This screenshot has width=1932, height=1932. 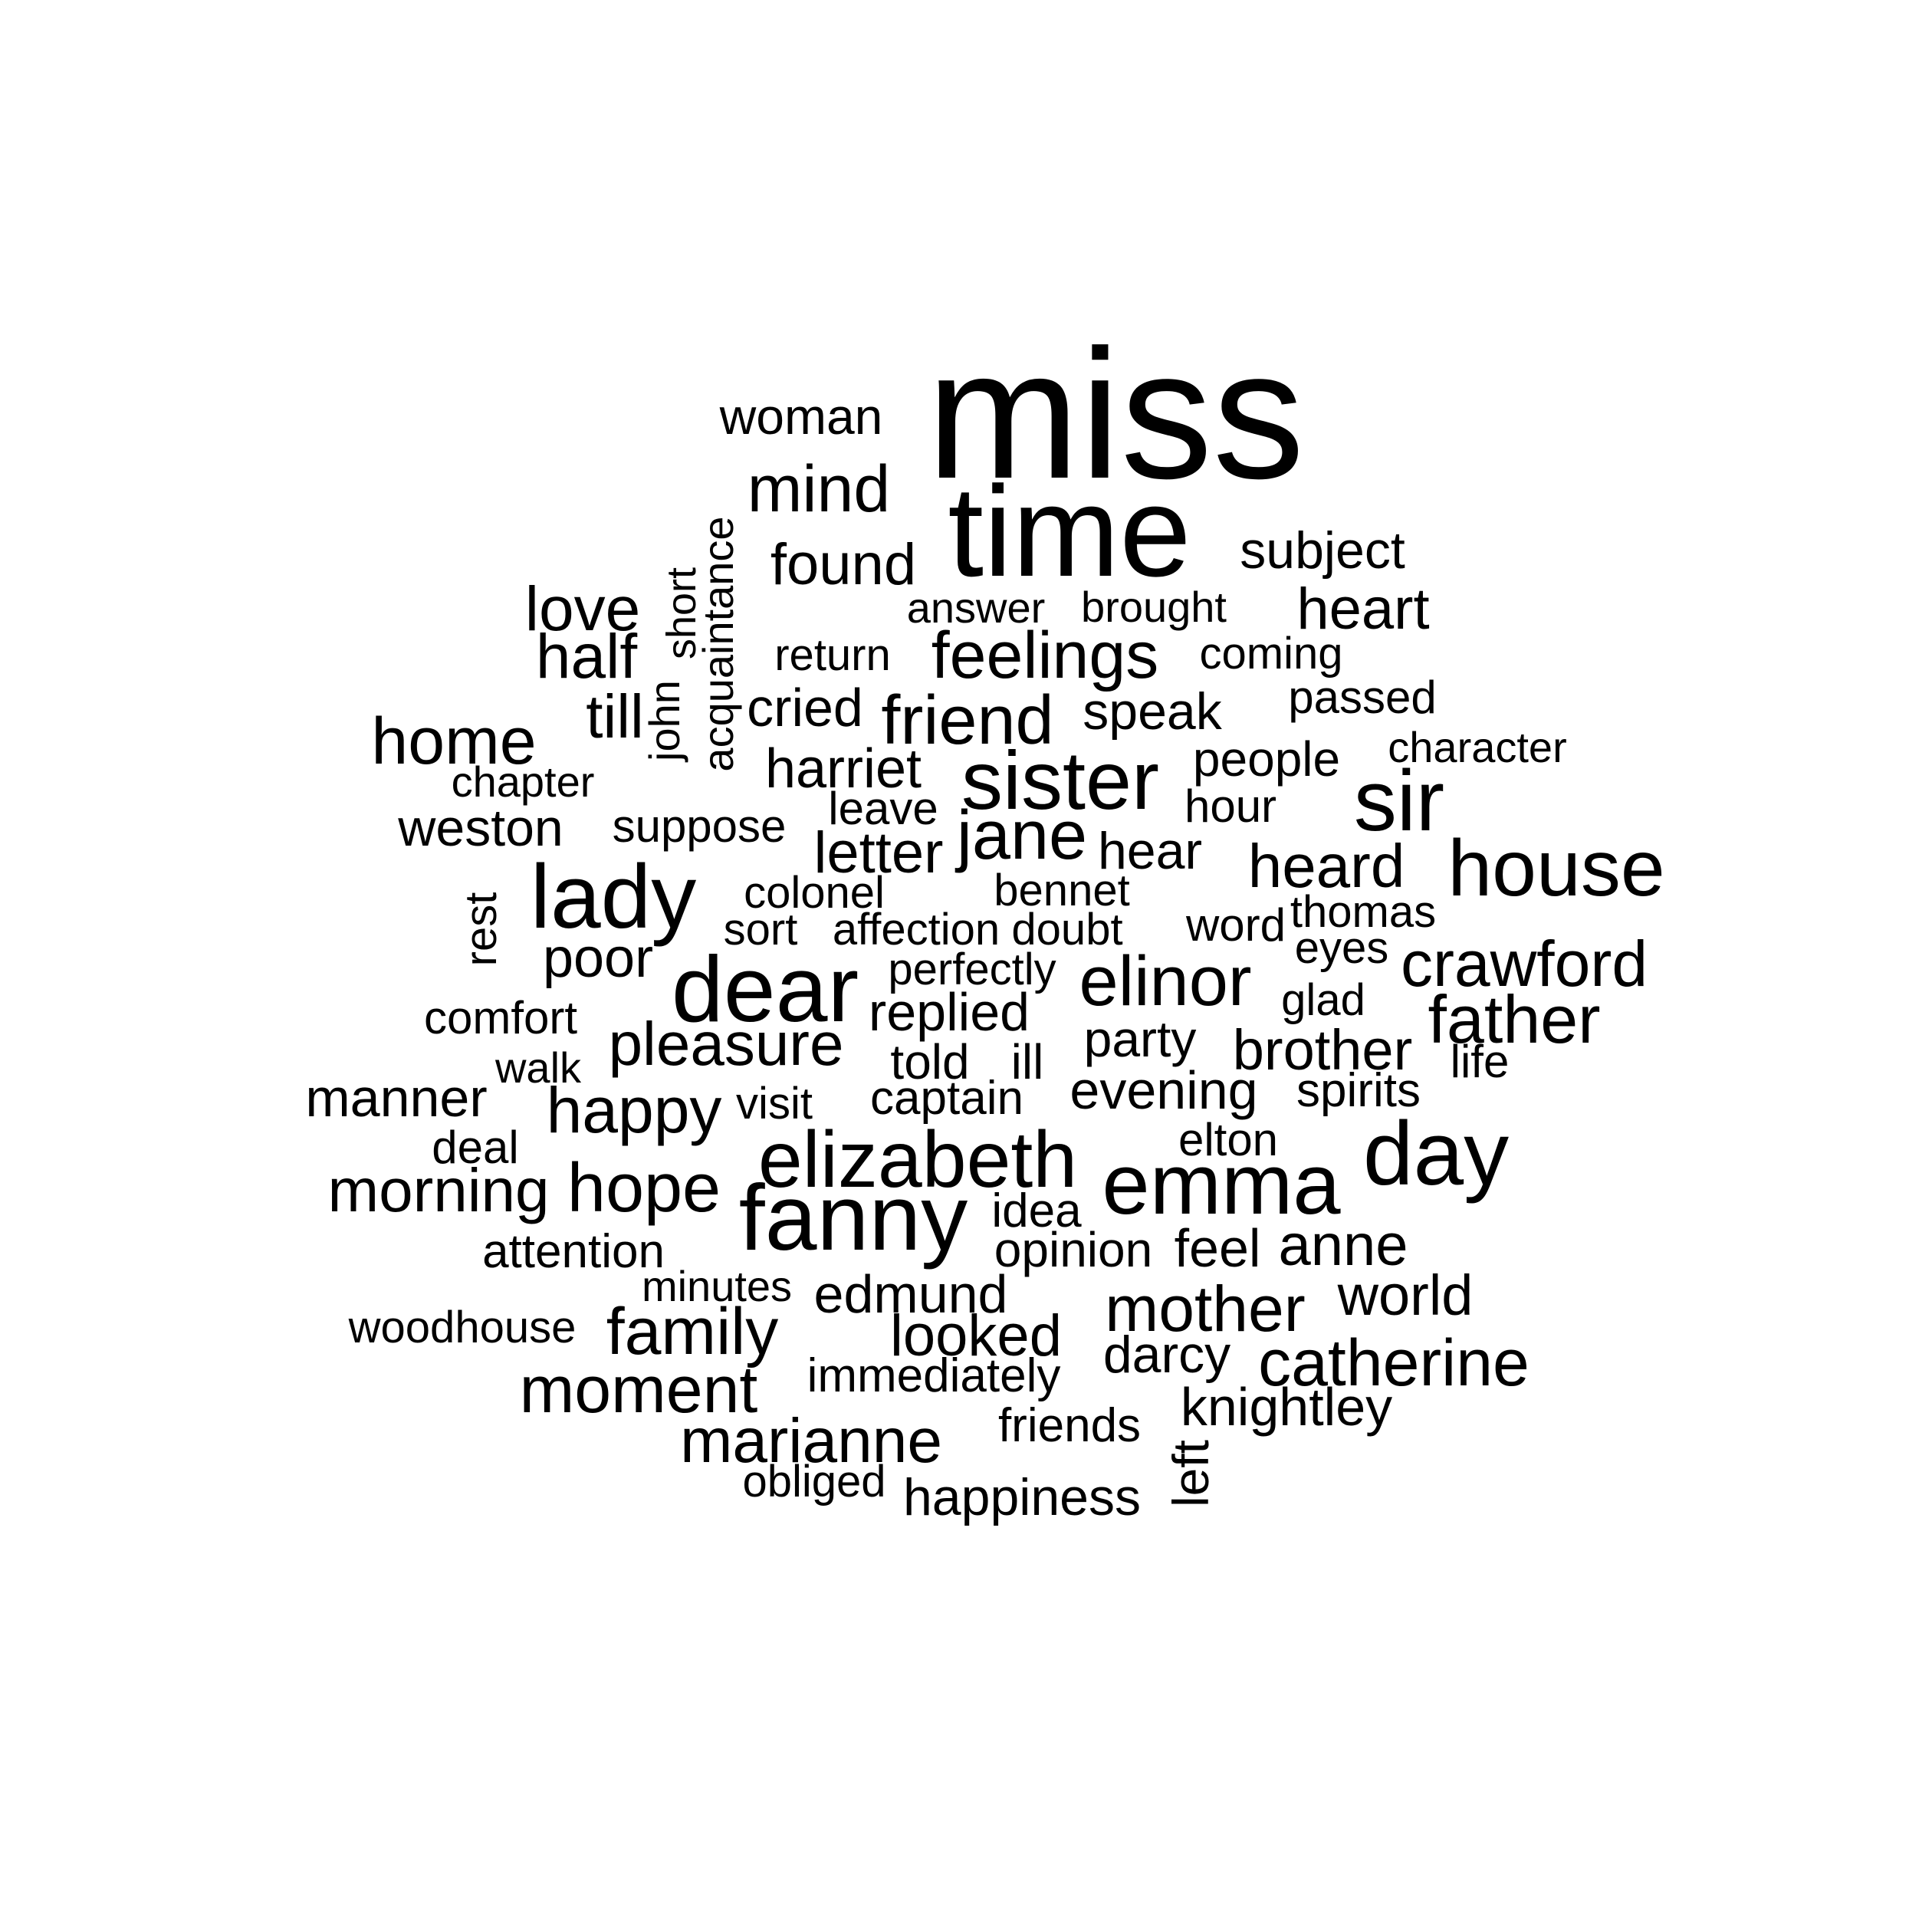 What do you see at coordinates (1069, 1425) in the screenshot?
I see `word-friends: friends` at bounding box center [1069, 1425].